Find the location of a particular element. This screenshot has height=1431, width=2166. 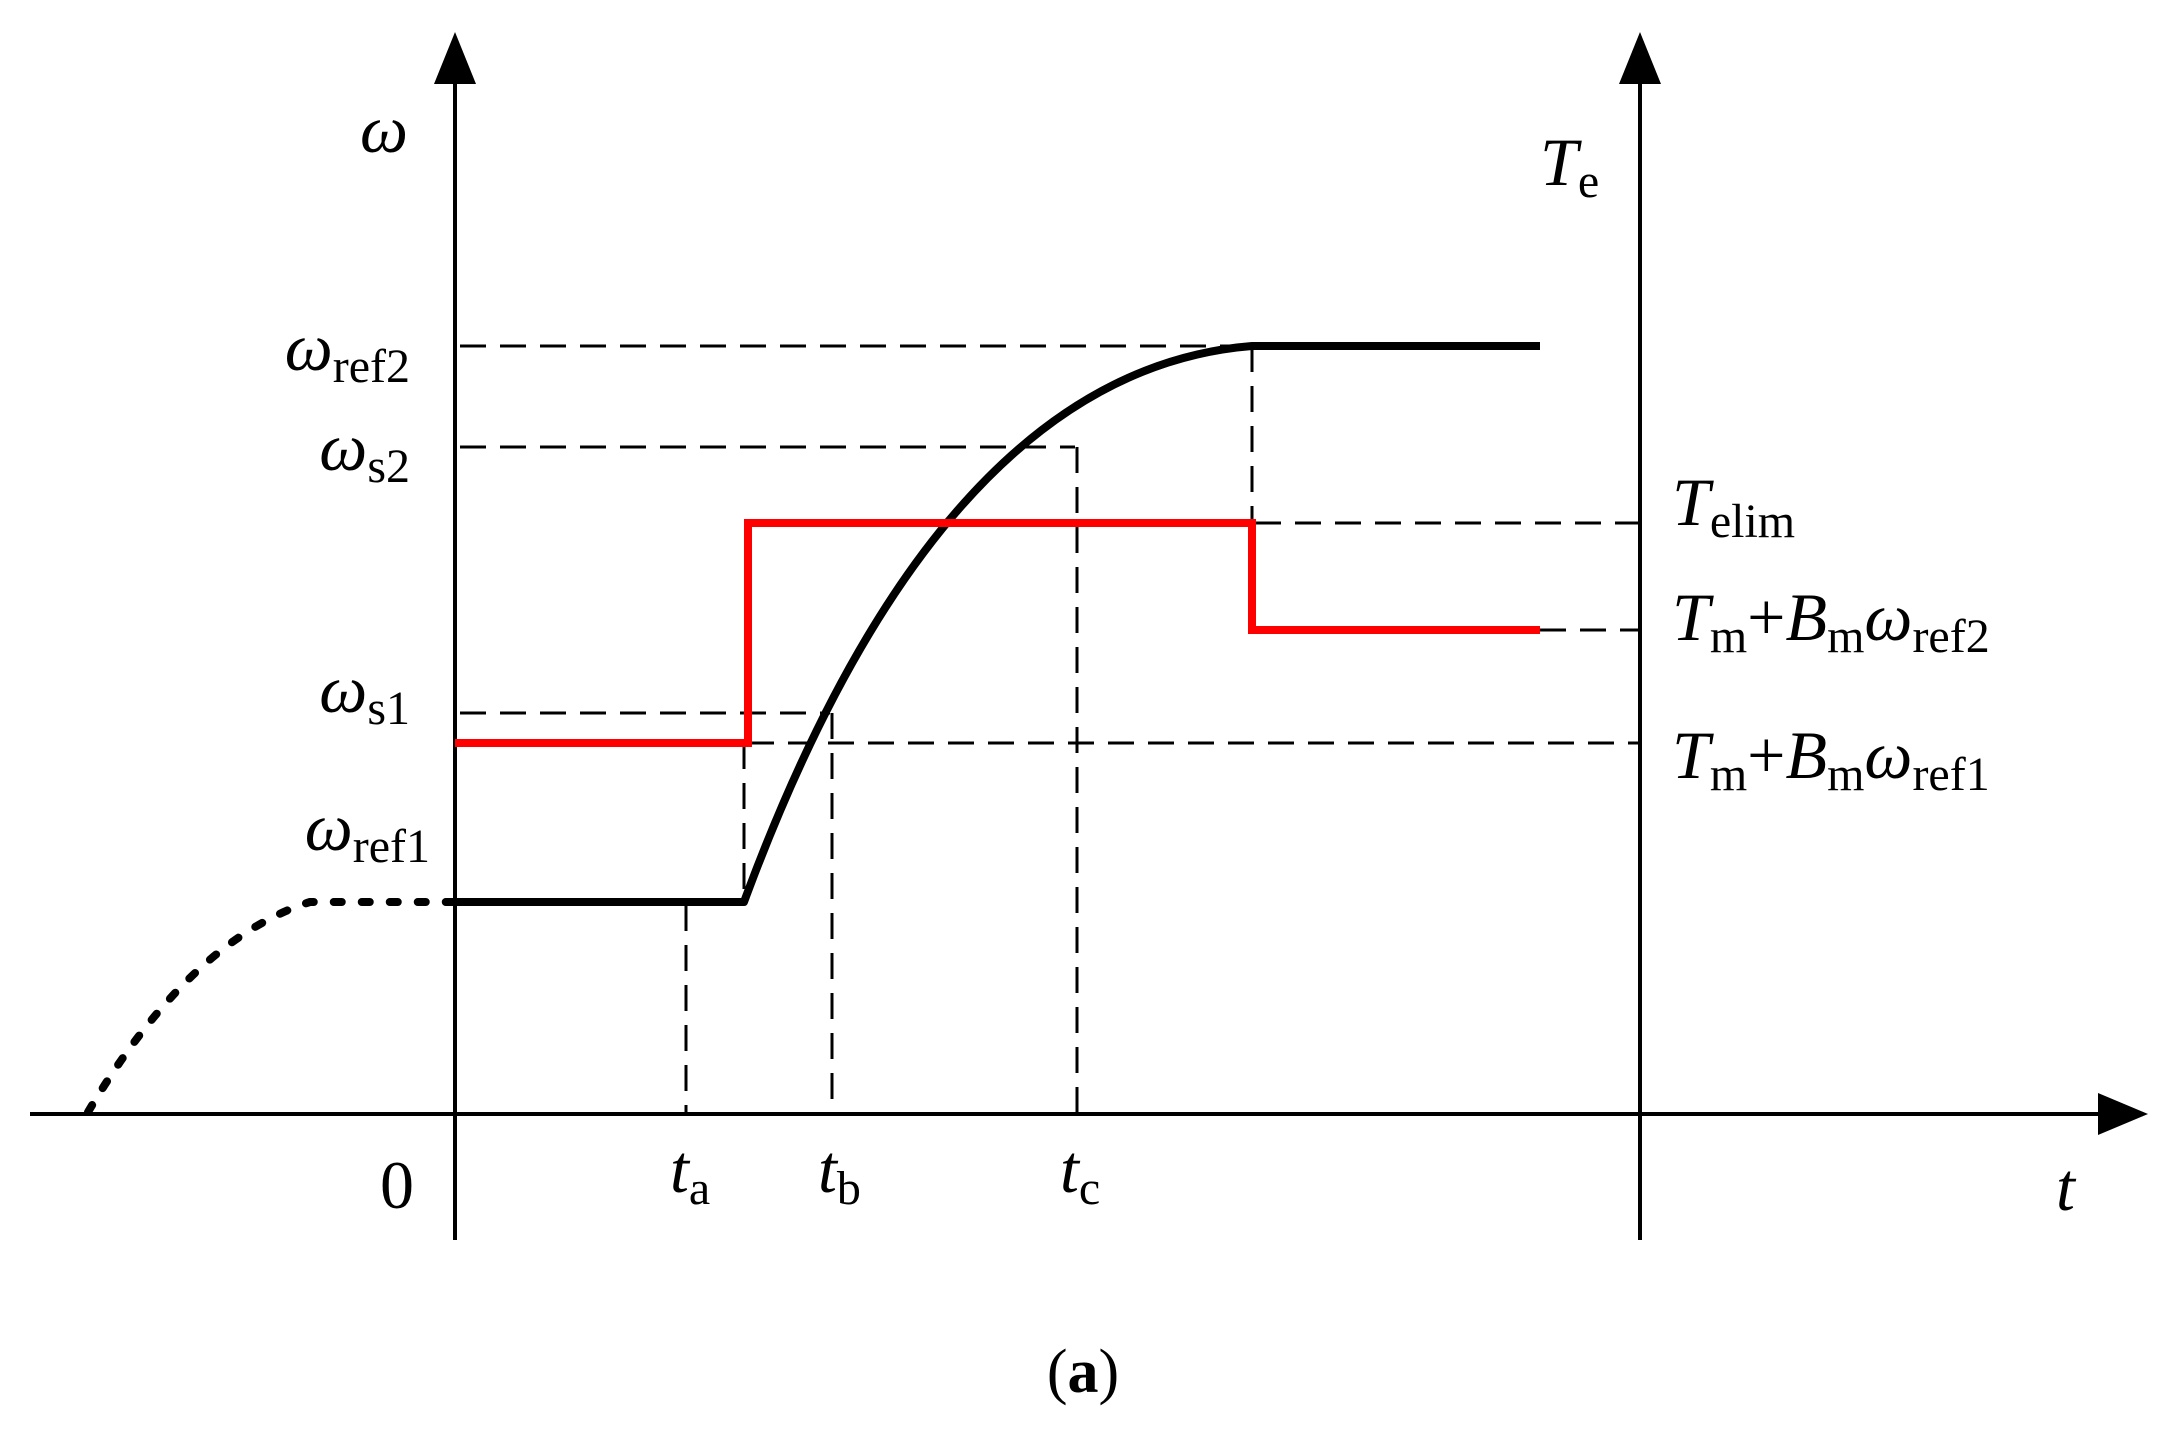

label-omega-s2: ωs2 is located at coordinates (364, 451).